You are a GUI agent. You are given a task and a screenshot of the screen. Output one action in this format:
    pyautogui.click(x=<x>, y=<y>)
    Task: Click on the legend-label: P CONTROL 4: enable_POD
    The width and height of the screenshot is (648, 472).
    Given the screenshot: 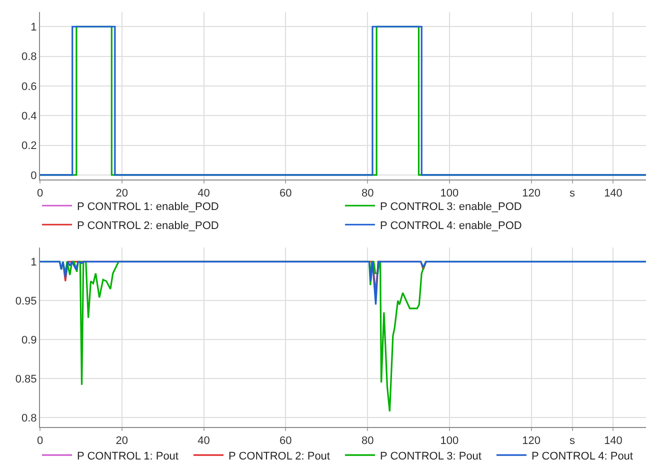 What is the action you would take?
    pyautogui.click(x=451, y=226)
    